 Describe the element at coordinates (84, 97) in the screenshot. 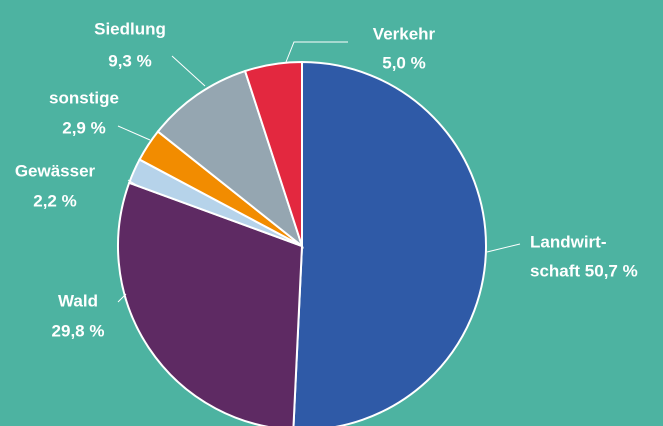

I see `slice-label: sonstige` at that location.